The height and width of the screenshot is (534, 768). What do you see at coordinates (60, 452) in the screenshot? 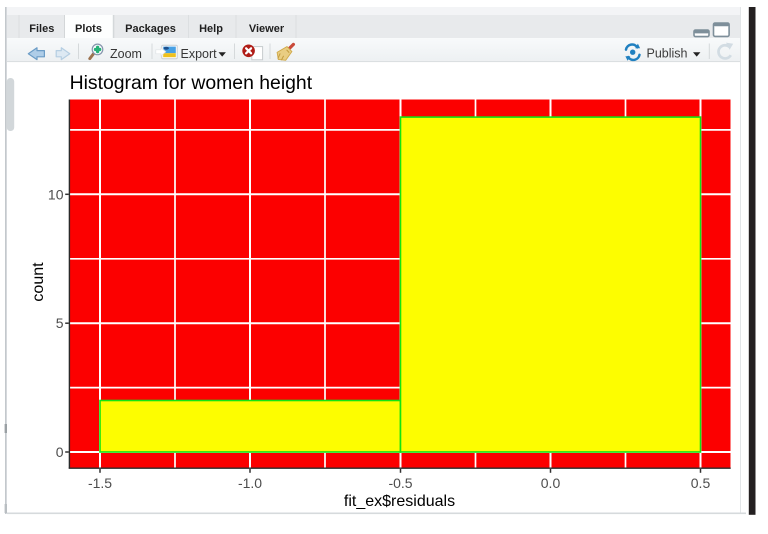
I see `svg-text: 0` at bounding box center [60, 452].